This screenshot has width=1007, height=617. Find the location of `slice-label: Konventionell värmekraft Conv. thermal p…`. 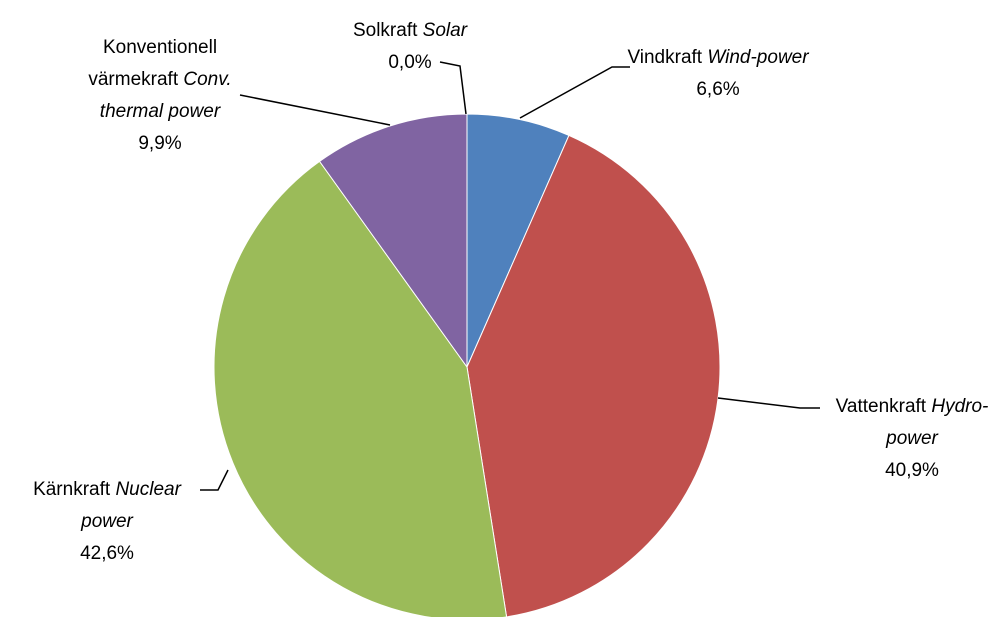

slice-label: Konventionell värmekraft Conv. thermal p… is located at coordinates (160, 95).